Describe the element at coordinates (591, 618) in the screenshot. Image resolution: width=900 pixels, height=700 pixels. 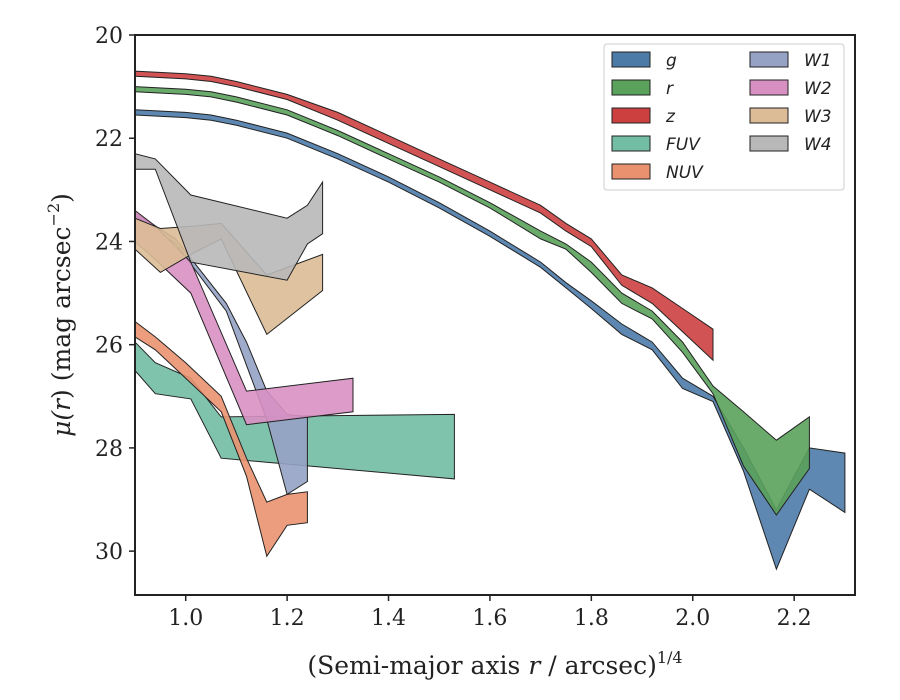
I see `x-tick-label: 1.8` at that location.